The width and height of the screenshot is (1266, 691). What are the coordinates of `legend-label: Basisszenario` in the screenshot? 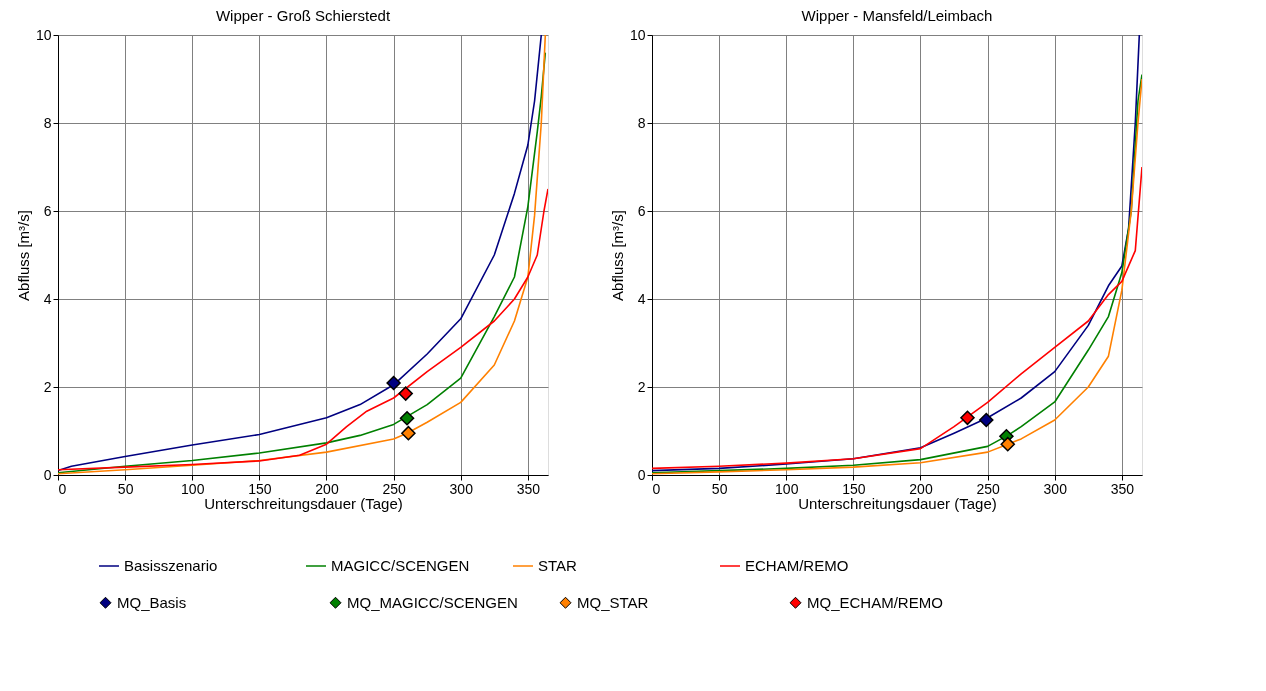 It's located at (171, 565).